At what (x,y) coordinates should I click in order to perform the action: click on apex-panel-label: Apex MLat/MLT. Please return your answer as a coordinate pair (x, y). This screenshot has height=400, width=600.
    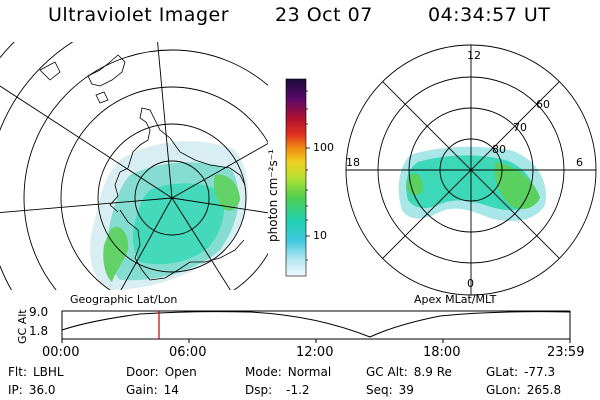
    Looking at the image, I should click on (455, 299).